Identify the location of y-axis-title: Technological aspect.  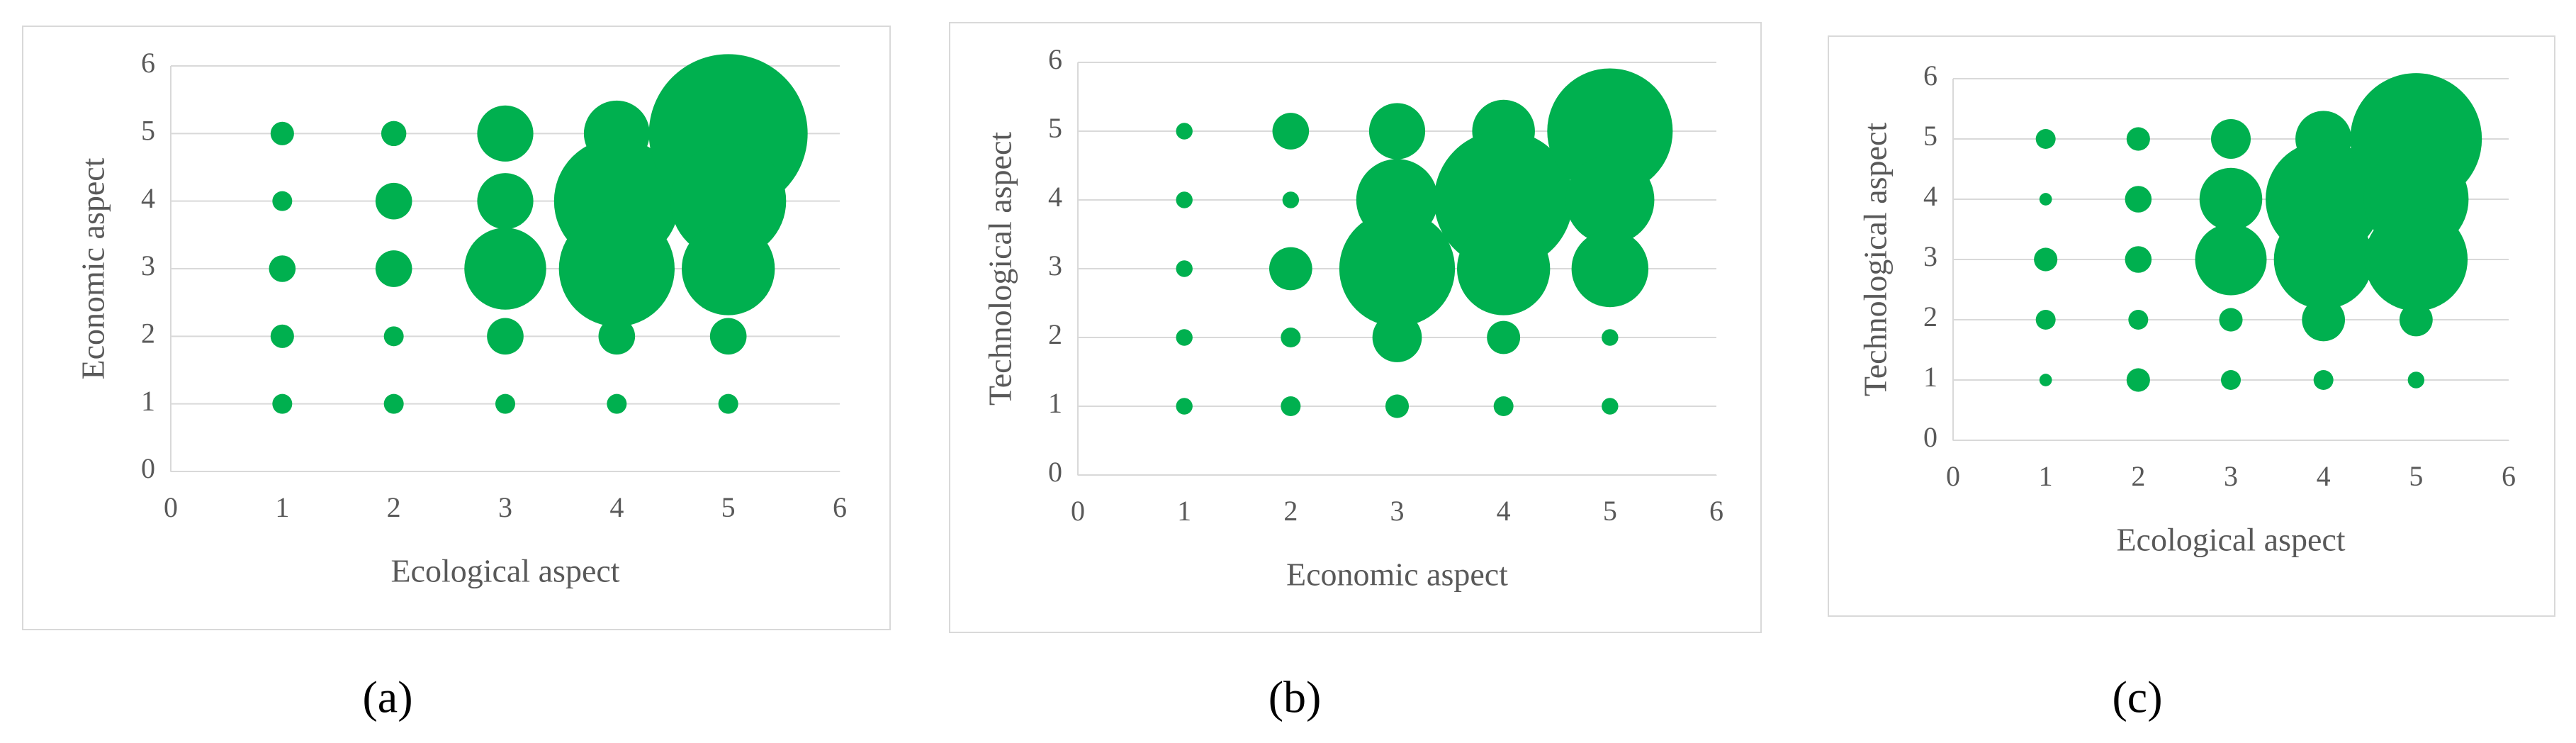
(1875, 260).